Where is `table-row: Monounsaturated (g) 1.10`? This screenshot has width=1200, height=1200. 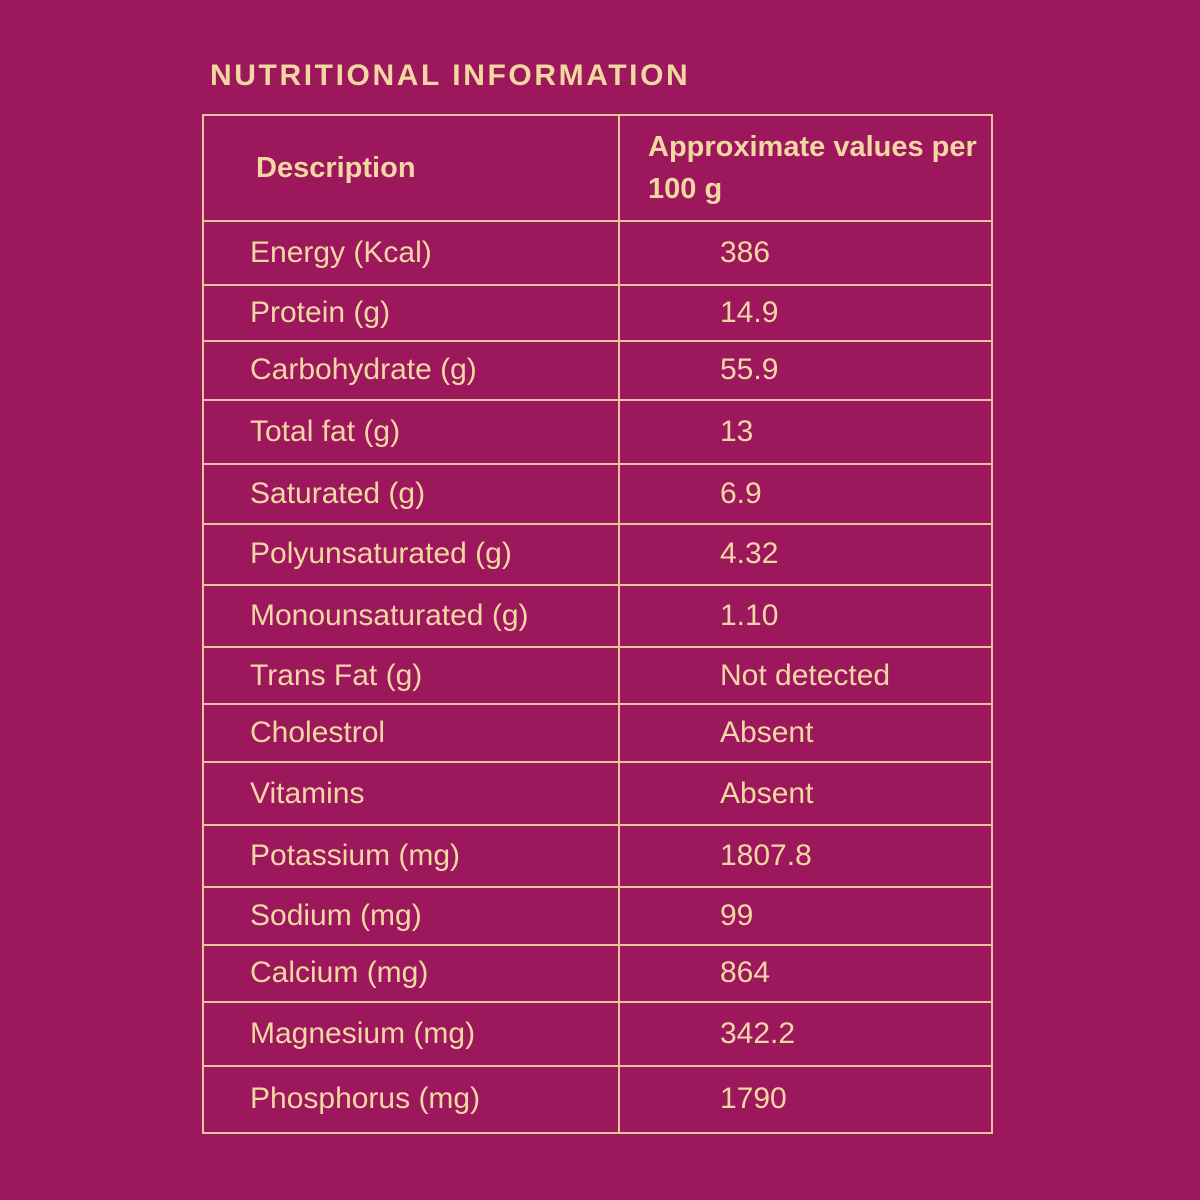 table-row: Monounsaturated (g) 1.10 is located at coordinates (597, 616).